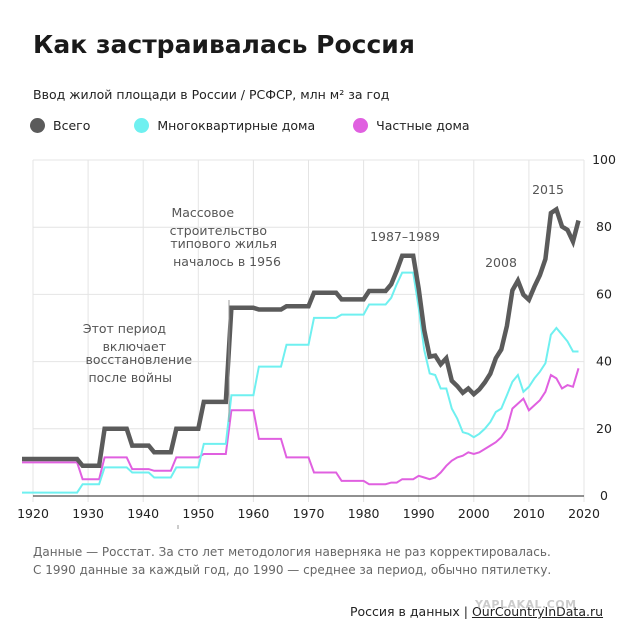 Image resolution: width=640 pixels, height=640 pixels. I want to click on y-tick-label: 60, so click(604, 293).